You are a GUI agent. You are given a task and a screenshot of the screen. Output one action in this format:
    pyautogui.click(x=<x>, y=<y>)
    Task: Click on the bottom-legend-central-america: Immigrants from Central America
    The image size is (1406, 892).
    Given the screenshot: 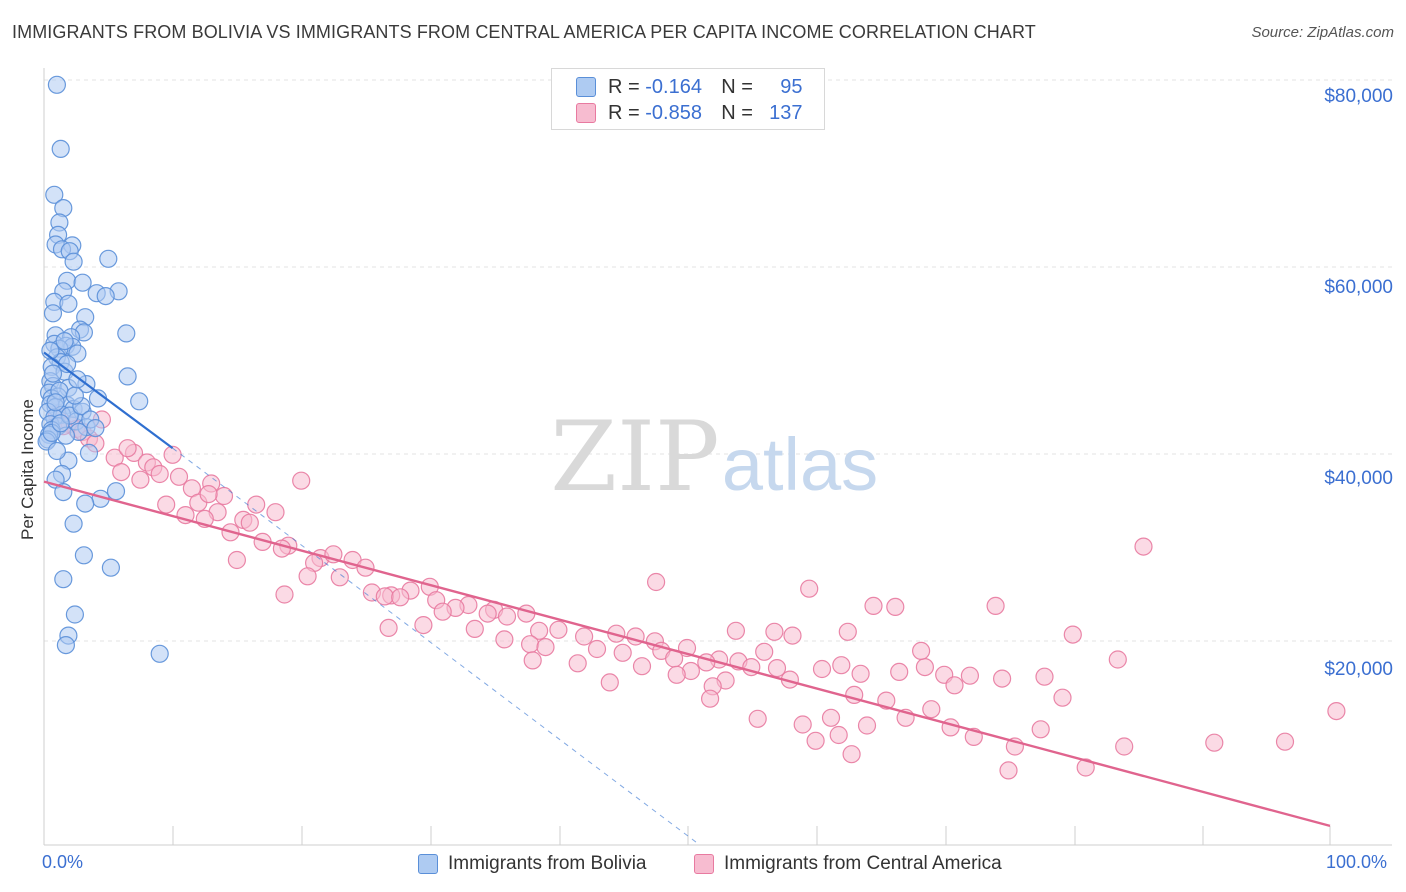 What is the action you would take?
    pyautogui.click(x=848, y=864)
    